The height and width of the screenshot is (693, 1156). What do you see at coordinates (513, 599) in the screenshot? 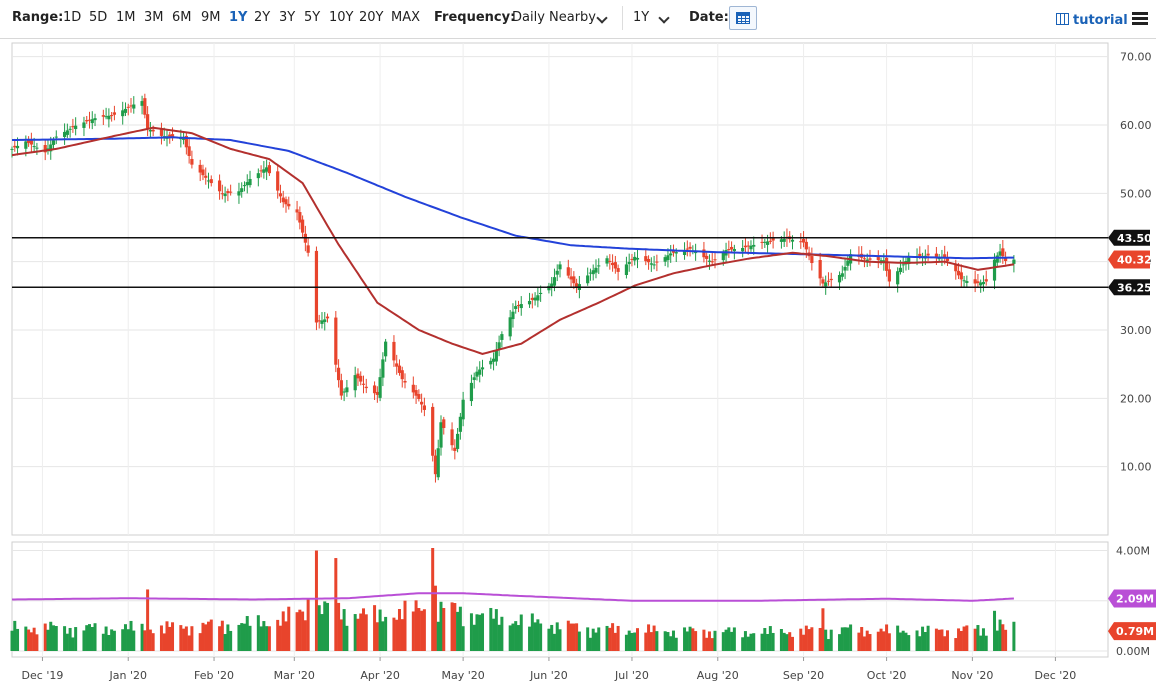
I see `volume-bars` at bounding box center [513, 599].